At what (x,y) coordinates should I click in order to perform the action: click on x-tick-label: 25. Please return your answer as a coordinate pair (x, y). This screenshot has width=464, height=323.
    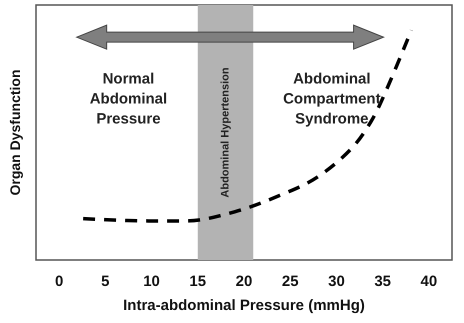
    Looking at the image, I should click on (290, 281).